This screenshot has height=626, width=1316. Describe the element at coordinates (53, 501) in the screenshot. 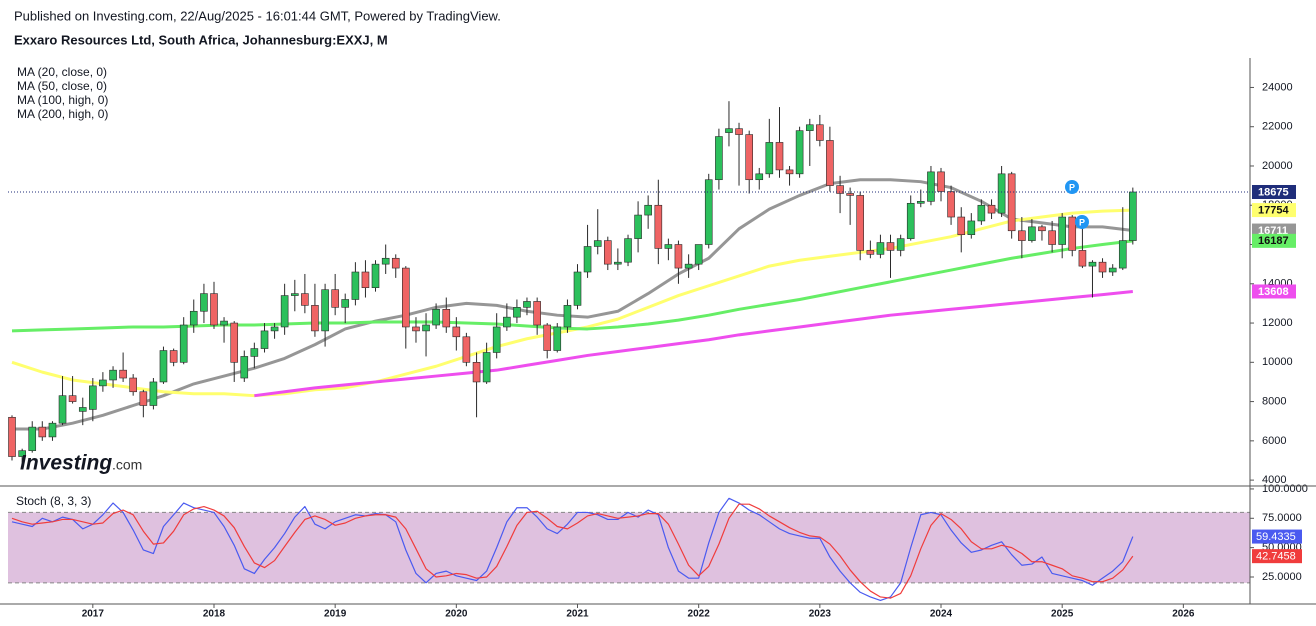

I see `indicator-title: Stoch (8, 3, 3)` at that location.